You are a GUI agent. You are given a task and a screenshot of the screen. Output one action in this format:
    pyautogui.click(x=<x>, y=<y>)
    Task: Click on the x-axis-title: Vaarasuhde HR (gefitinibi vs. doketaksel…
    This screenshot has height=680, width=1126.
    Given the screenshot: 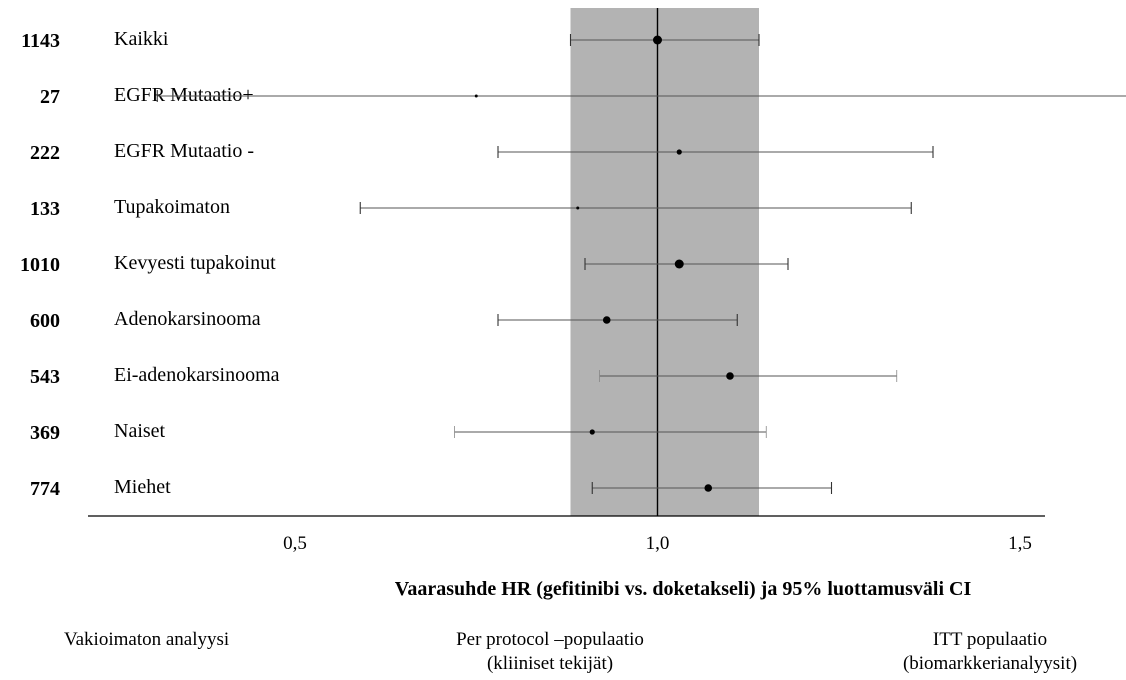 What is the action you would take?
    pyautogui.click(x=683, y=589)
    